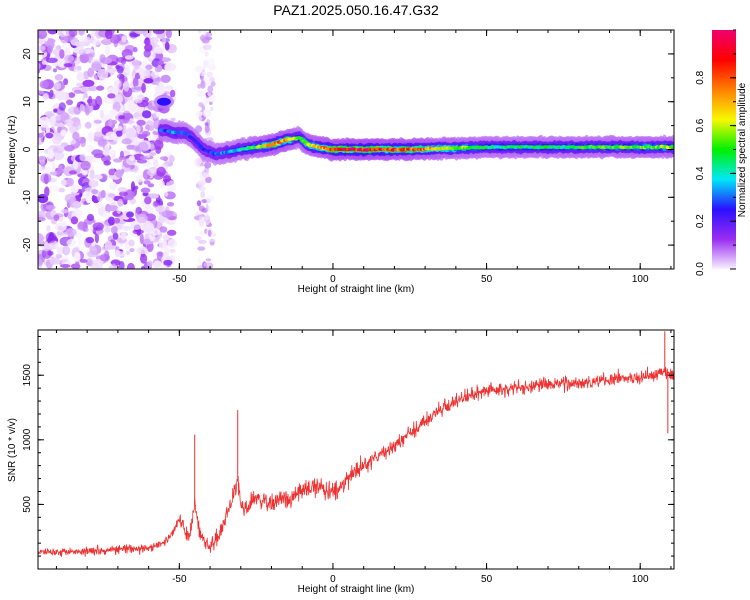 This screenshot has width=750, height=600. I want to click on spectrogram-x-axis-label: Height of straight line (km), so click(356, 289).